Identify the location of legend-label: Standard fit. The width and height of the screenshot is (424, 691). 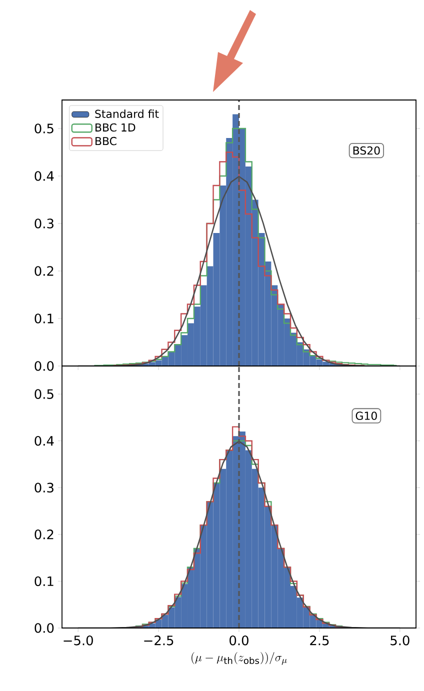
(127, 114).